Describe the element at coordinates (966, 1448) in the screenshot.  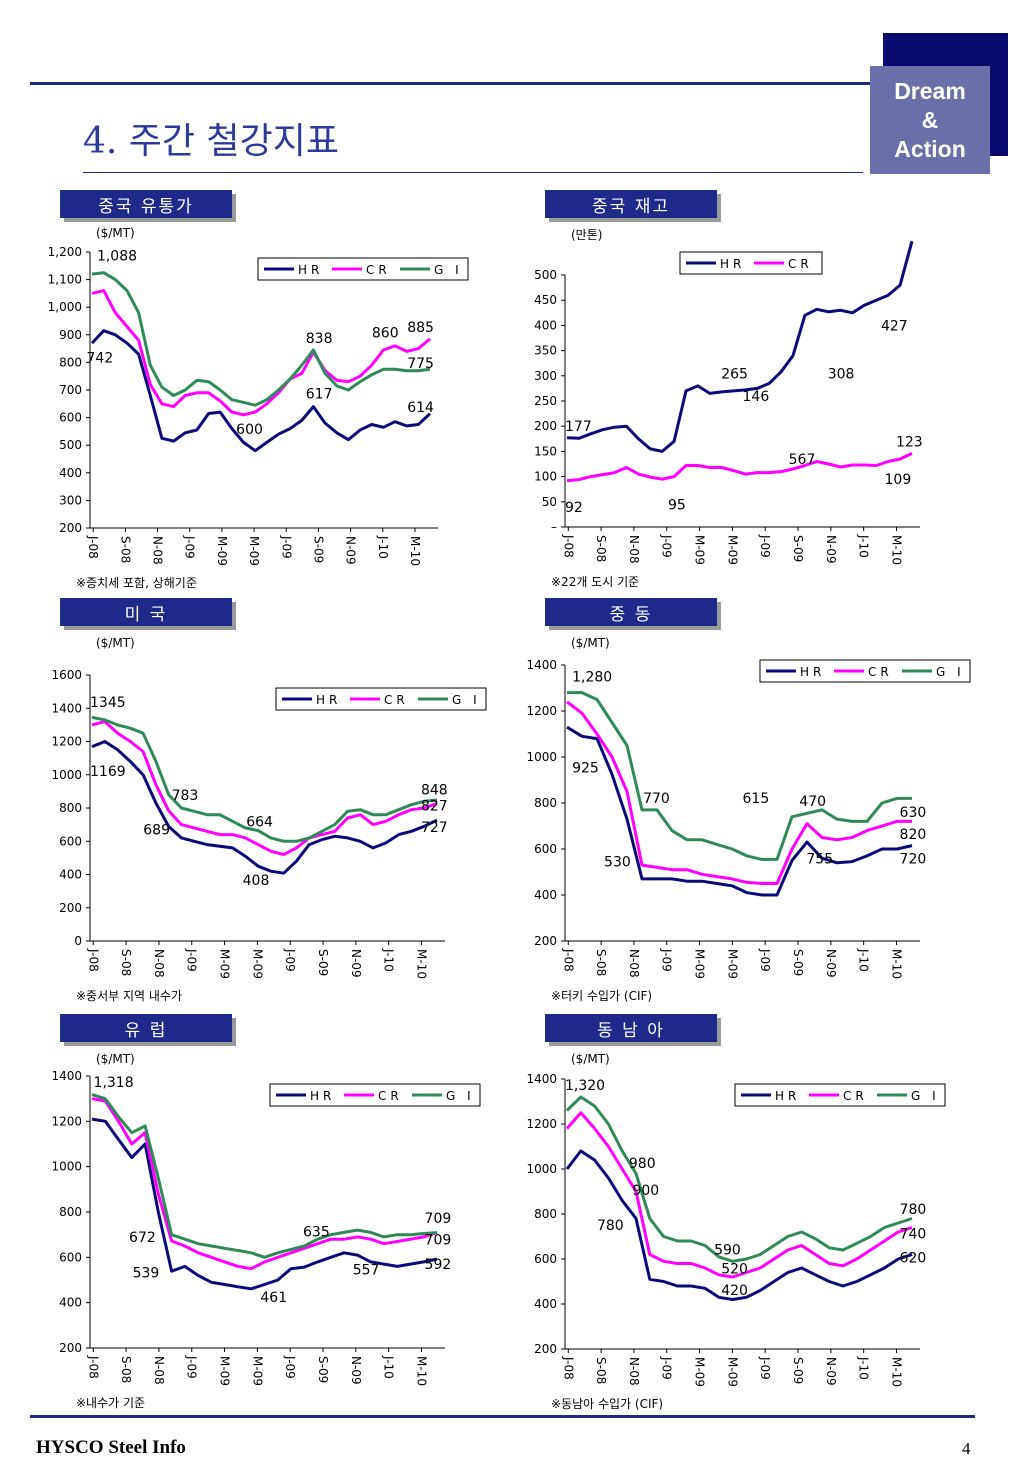
I see `page-number: 4` at that location.